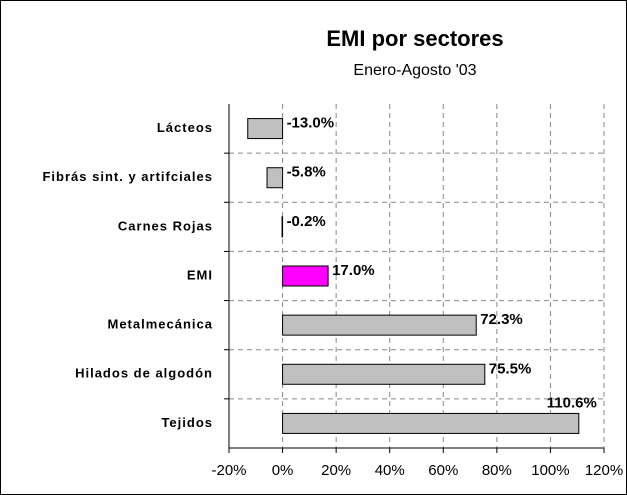  I want to click on x-tick-label: 40%, so click(390, 470).